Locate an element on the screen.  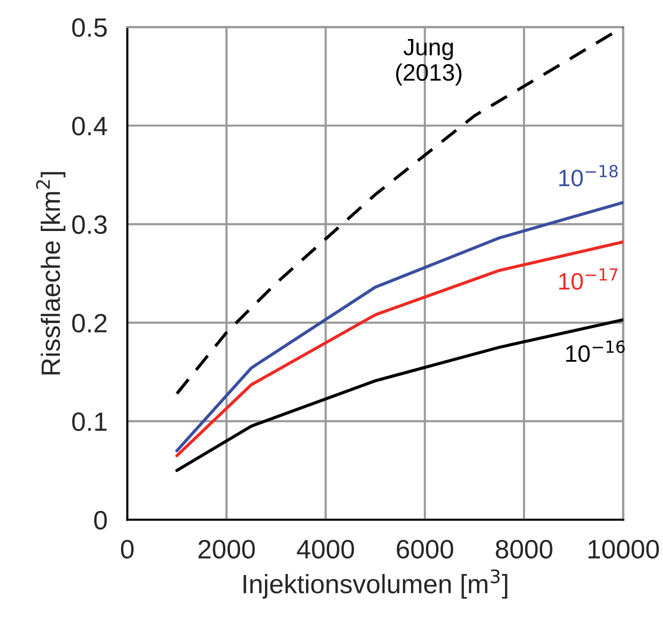
y-tick-label: 0.3 is located at coordinates (89, 224).